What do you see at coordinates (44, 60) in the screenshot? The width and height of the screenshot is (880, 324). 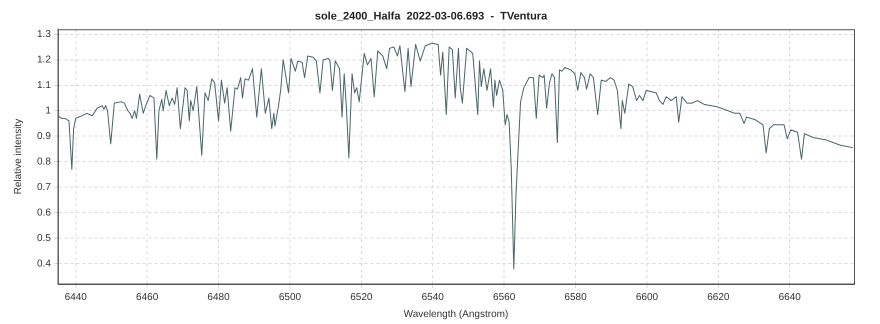 I see `y-tick-label: 1.2` at bounding box center [44, 60].